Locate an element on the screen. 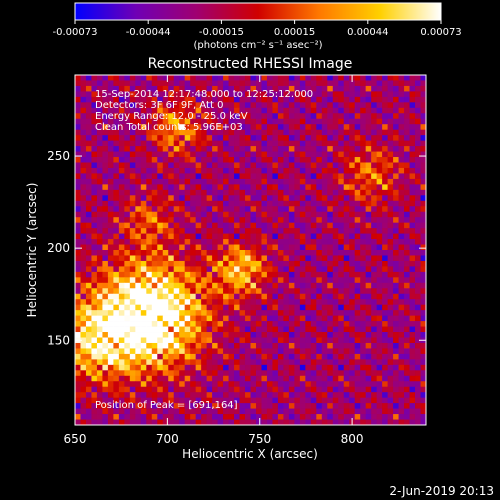 Image resolution: width=500 pixels, height=500 pixels. date-stamp: 2-Jun-2019 20:13 is located at coordinates (441, 491).